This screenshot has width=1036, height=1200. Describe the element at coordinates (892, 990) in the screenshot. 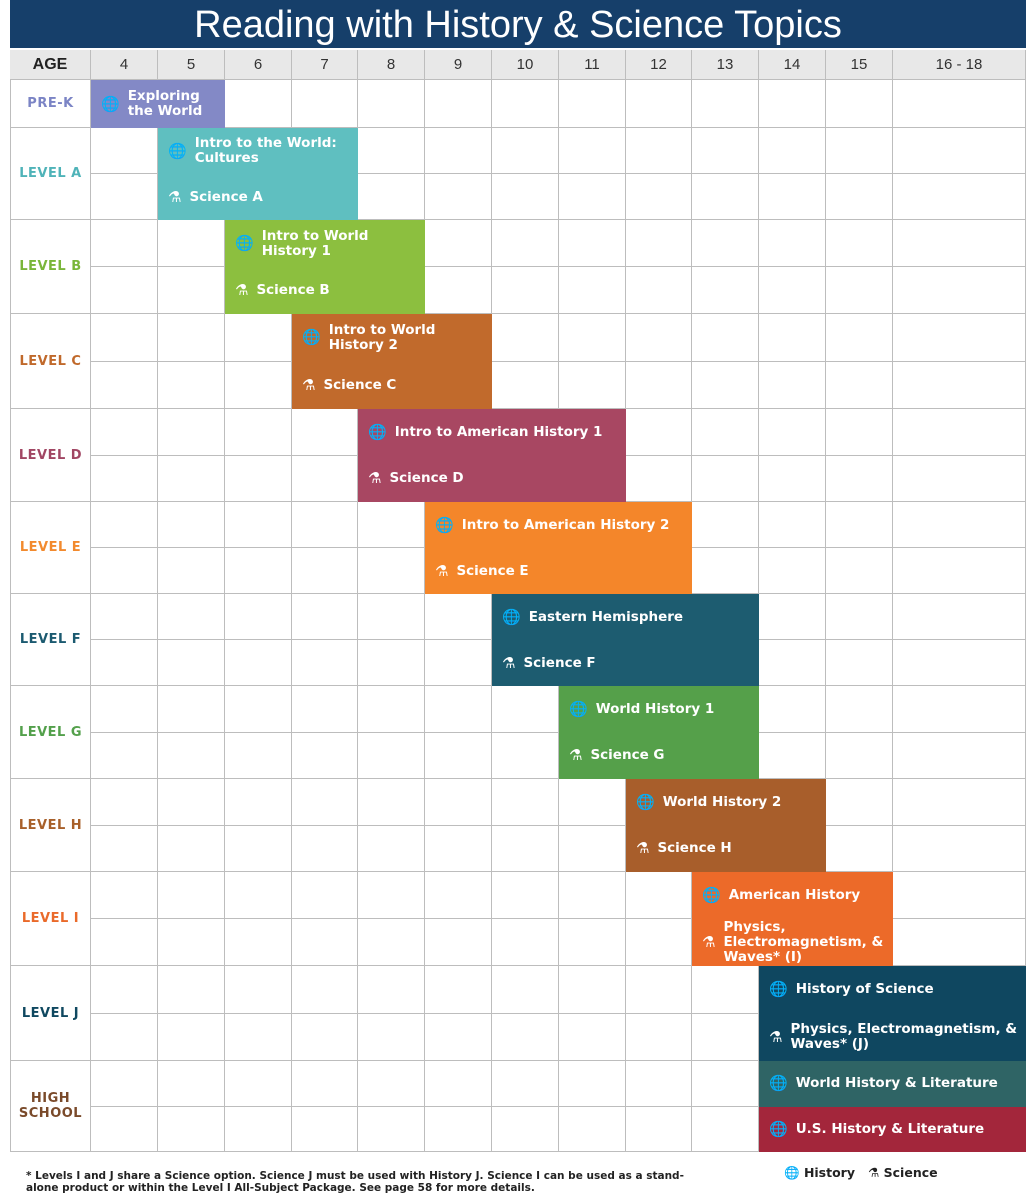

I see `history-course-bar: 🌐 History of Science` at that location.